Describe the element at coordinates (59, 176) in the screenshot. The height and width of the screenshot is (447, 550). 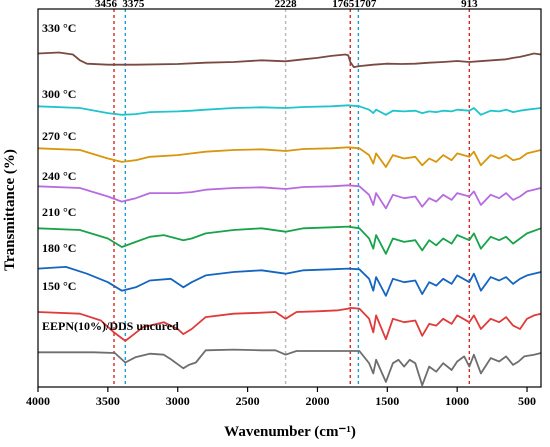
I see `series-label-4: 240 °C` at that location.